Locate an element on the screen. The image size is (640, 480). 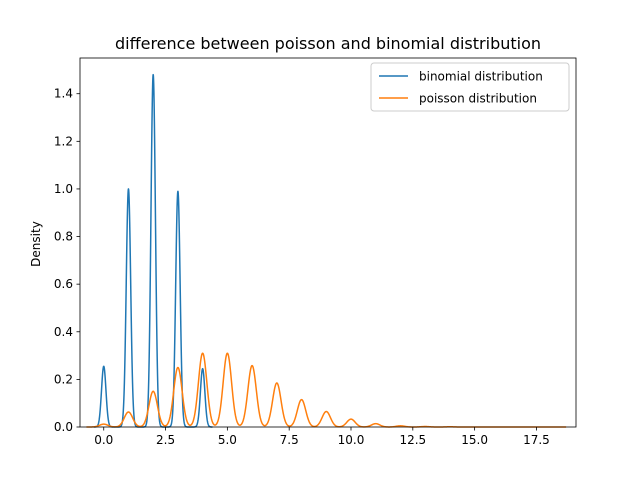
y-axis-label: Density is located at coordinates (36, 244).